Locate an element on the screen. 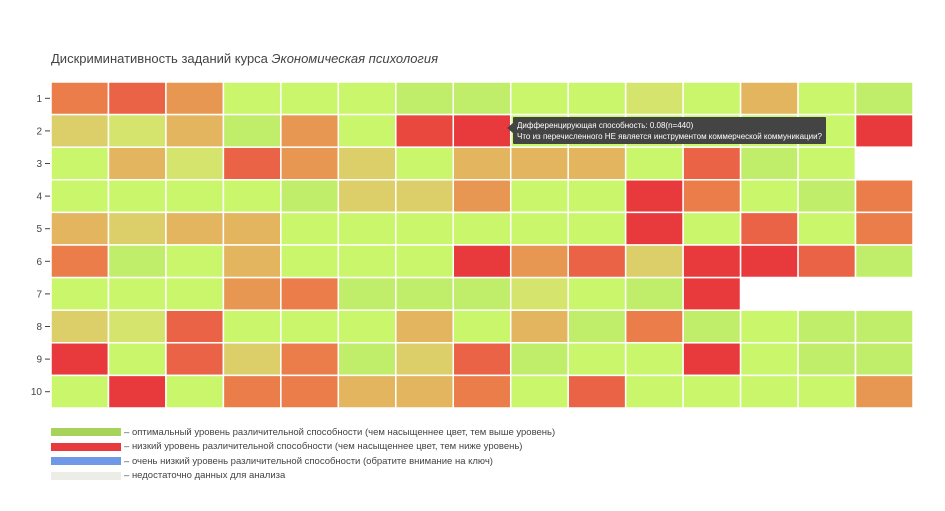 Image resolution: width=945 pixels, height=511 pixels. heatmap-cell-r1-c13 is located at coordinates (769, 98).